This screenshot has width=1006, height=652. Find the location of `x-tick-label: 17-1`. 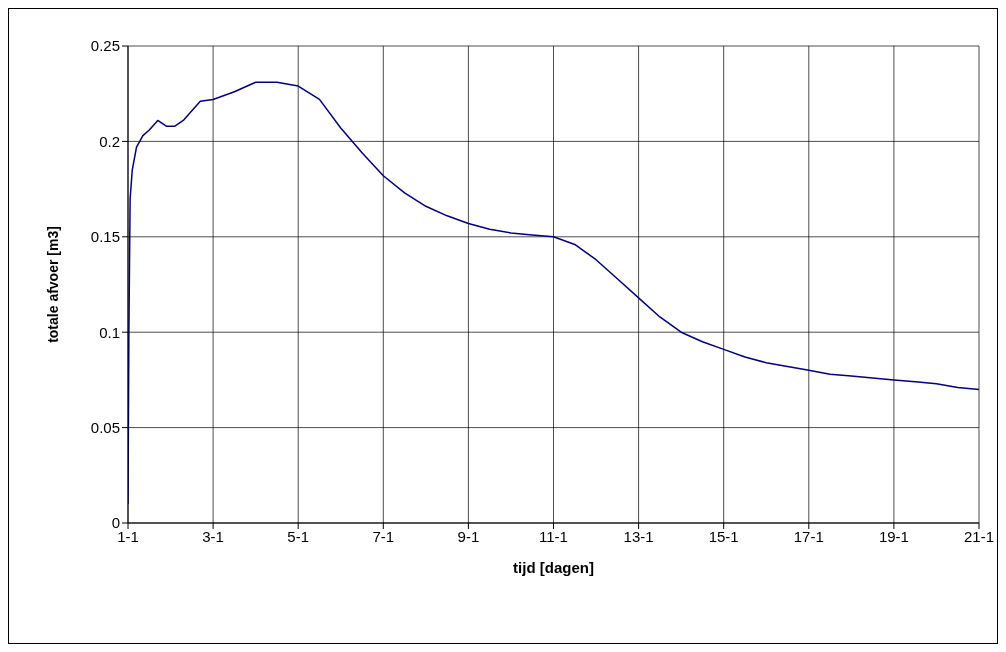

x-tick-label: 17-1 is located at coordinates (808, 536).